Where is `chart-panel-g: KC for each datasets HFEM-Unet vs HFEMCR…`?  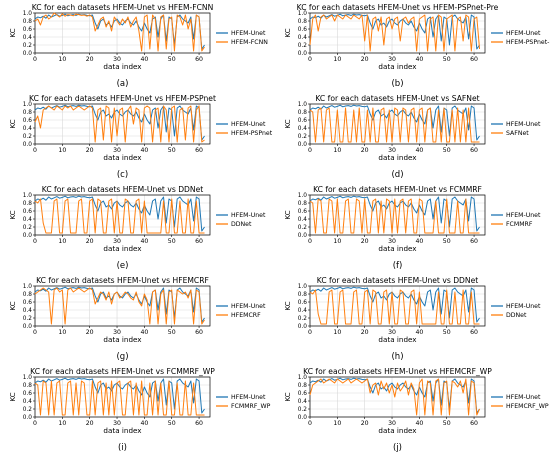 chart-panel-g: KC for each datasets HFEM-Unet vs HFEMCR… is located at coordinates (137, 319).